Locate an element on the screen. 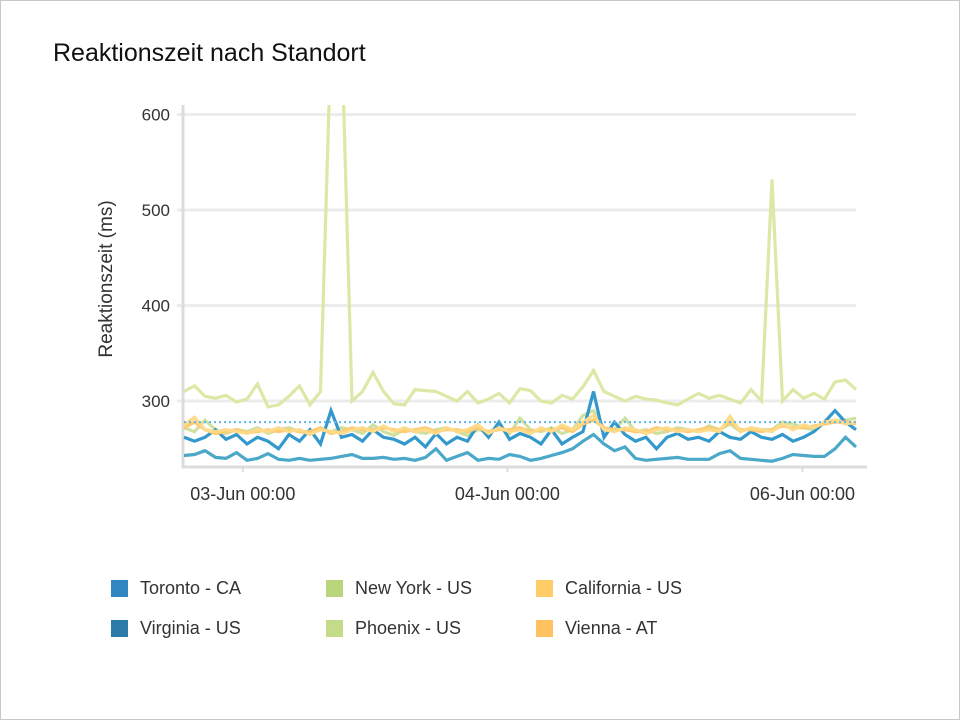  legend-item: New York - US is located at coordinates (399, 588).